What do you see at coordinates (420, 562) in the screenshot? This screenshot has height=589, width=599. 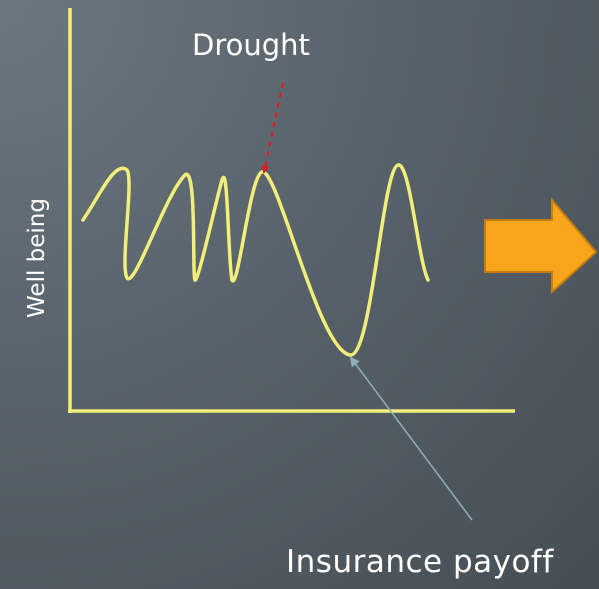 I see `insurance-payoff-label: Insurance payoff` at bounding box center [420, 562].